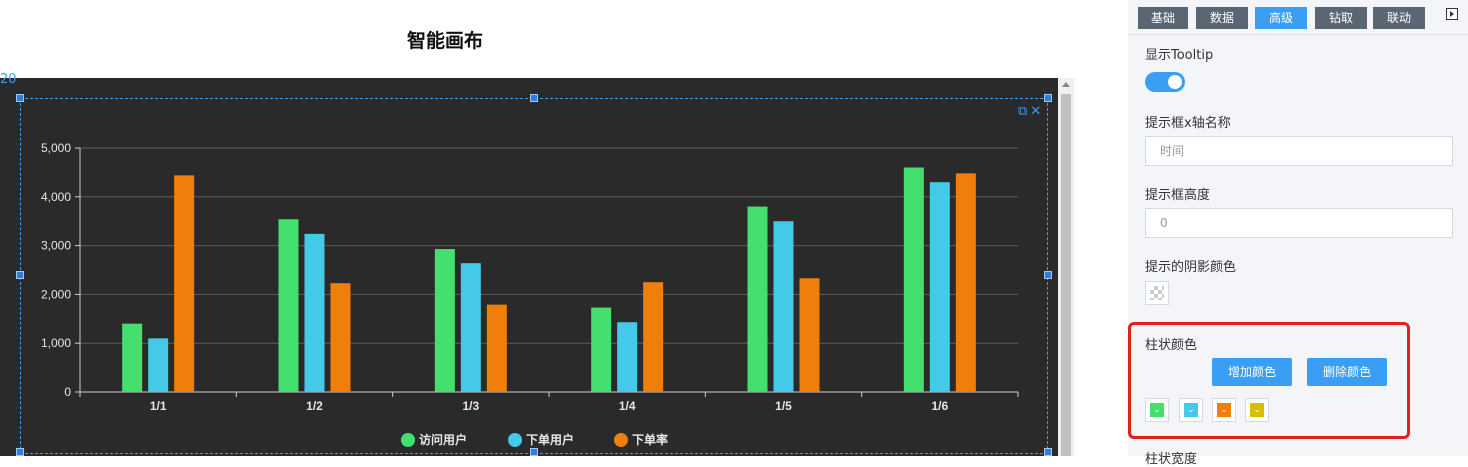 This screenshot has width=1468, height=467. Describe the element at coordinates (1252, 372) in the screenshot. I see `add-color-button: 增加颜色` at that location.